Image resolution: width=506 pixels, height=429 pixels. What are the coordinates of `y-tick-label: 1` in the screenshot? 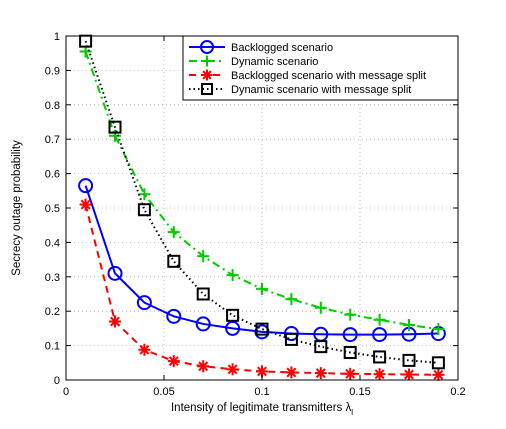 It's located at (57, 37).